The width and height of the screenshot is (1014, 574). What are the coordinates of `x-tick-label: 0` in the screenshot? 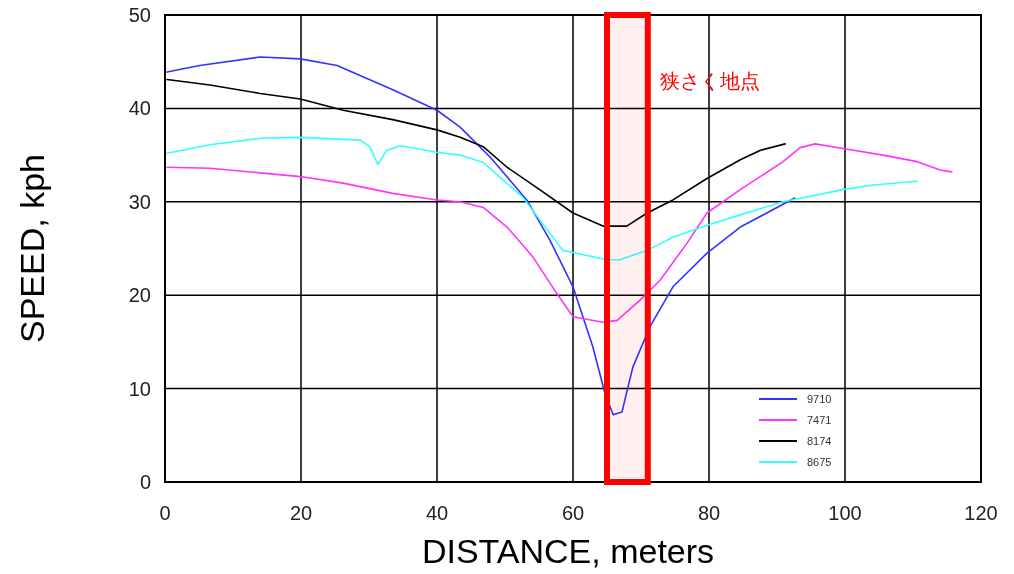 It's located at (165, 513).